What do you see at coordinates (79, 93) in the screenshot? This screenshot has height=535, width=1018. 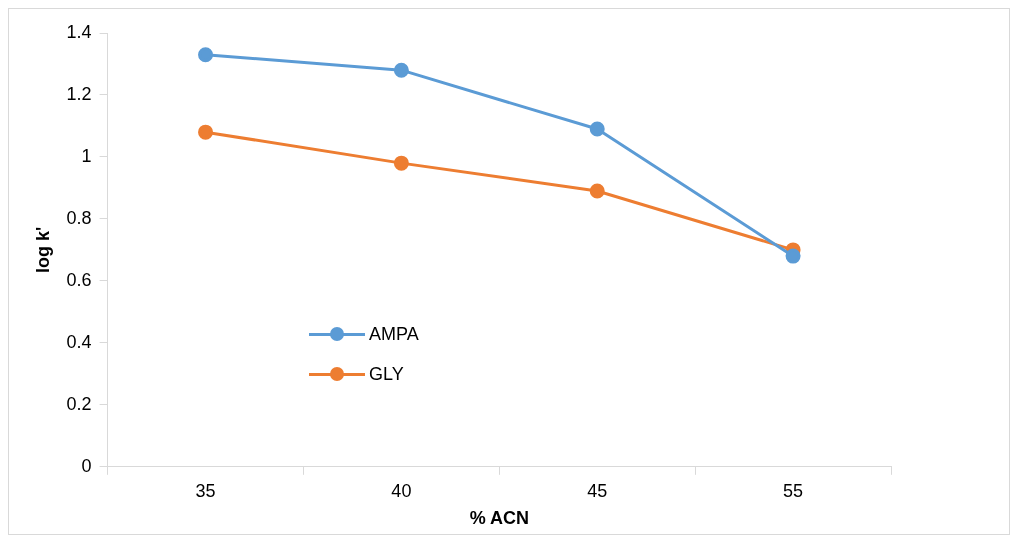 I see `y-tick-label: 1.2` at bounding box center [79, 93].